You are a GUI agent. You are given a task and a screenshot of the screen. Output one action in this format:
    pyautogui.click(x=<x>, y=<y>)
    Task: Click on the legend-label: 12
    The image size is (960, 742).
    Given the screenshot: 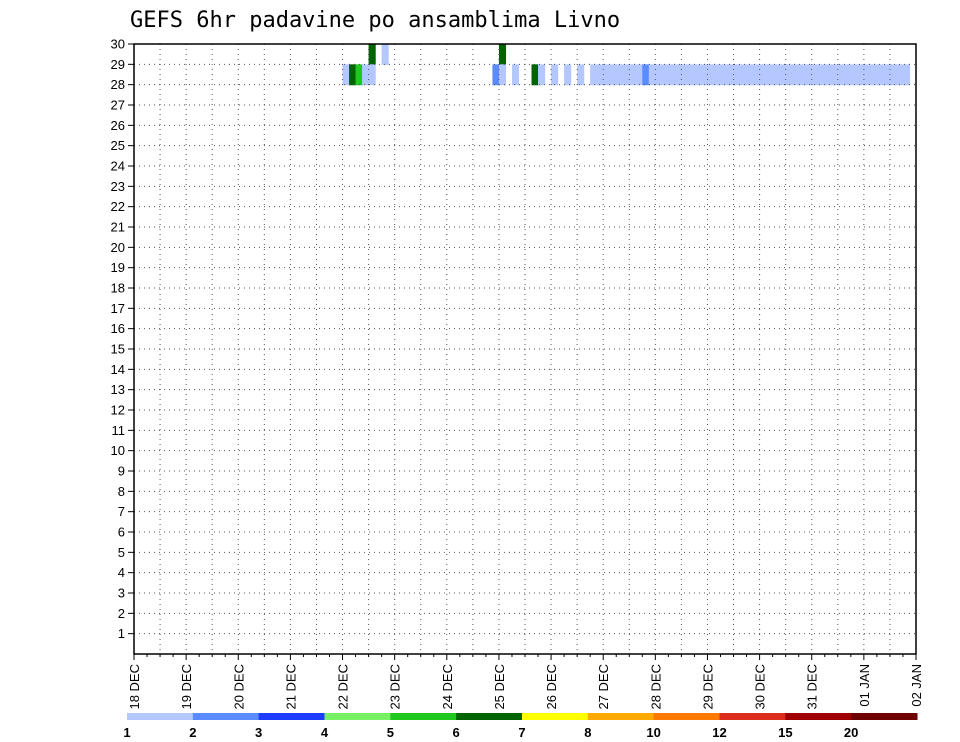 What is the action you would take?
    pyautogui.click(x=719, y=732)
    